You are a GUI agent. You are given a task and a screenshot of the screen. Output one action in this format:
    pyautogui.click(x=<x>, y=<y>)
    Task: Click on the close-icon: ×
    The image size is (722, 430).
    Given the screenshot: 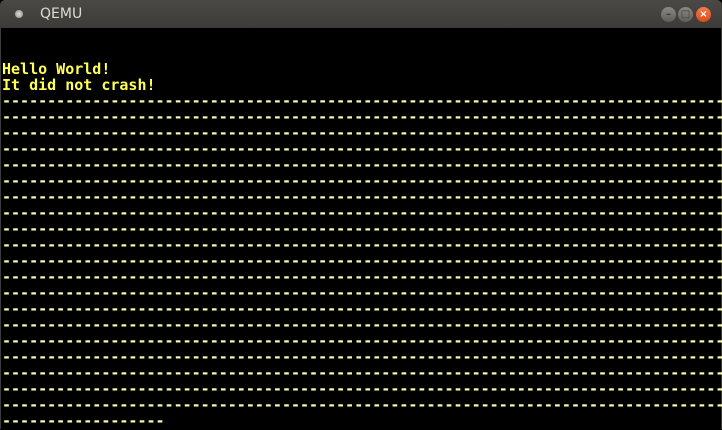 What is the action you would take?
    pyautogui.click(x=703, y=14)
    